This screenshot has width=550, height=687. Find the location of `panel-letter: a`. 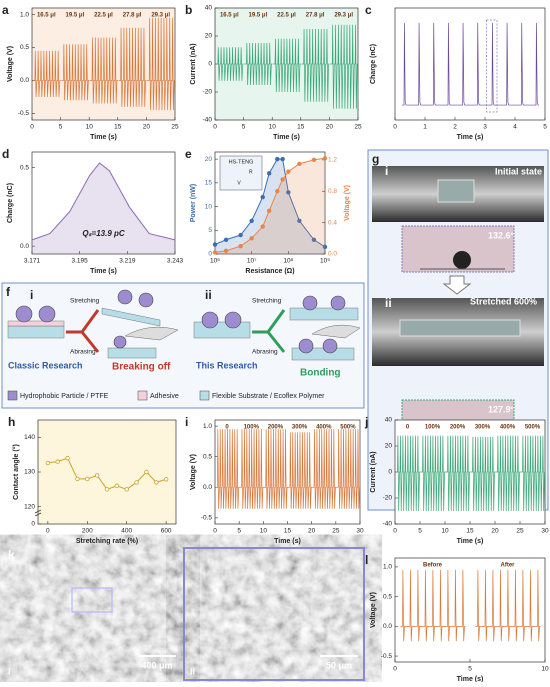

panel-letter: a is located at coordinates (5, 10).